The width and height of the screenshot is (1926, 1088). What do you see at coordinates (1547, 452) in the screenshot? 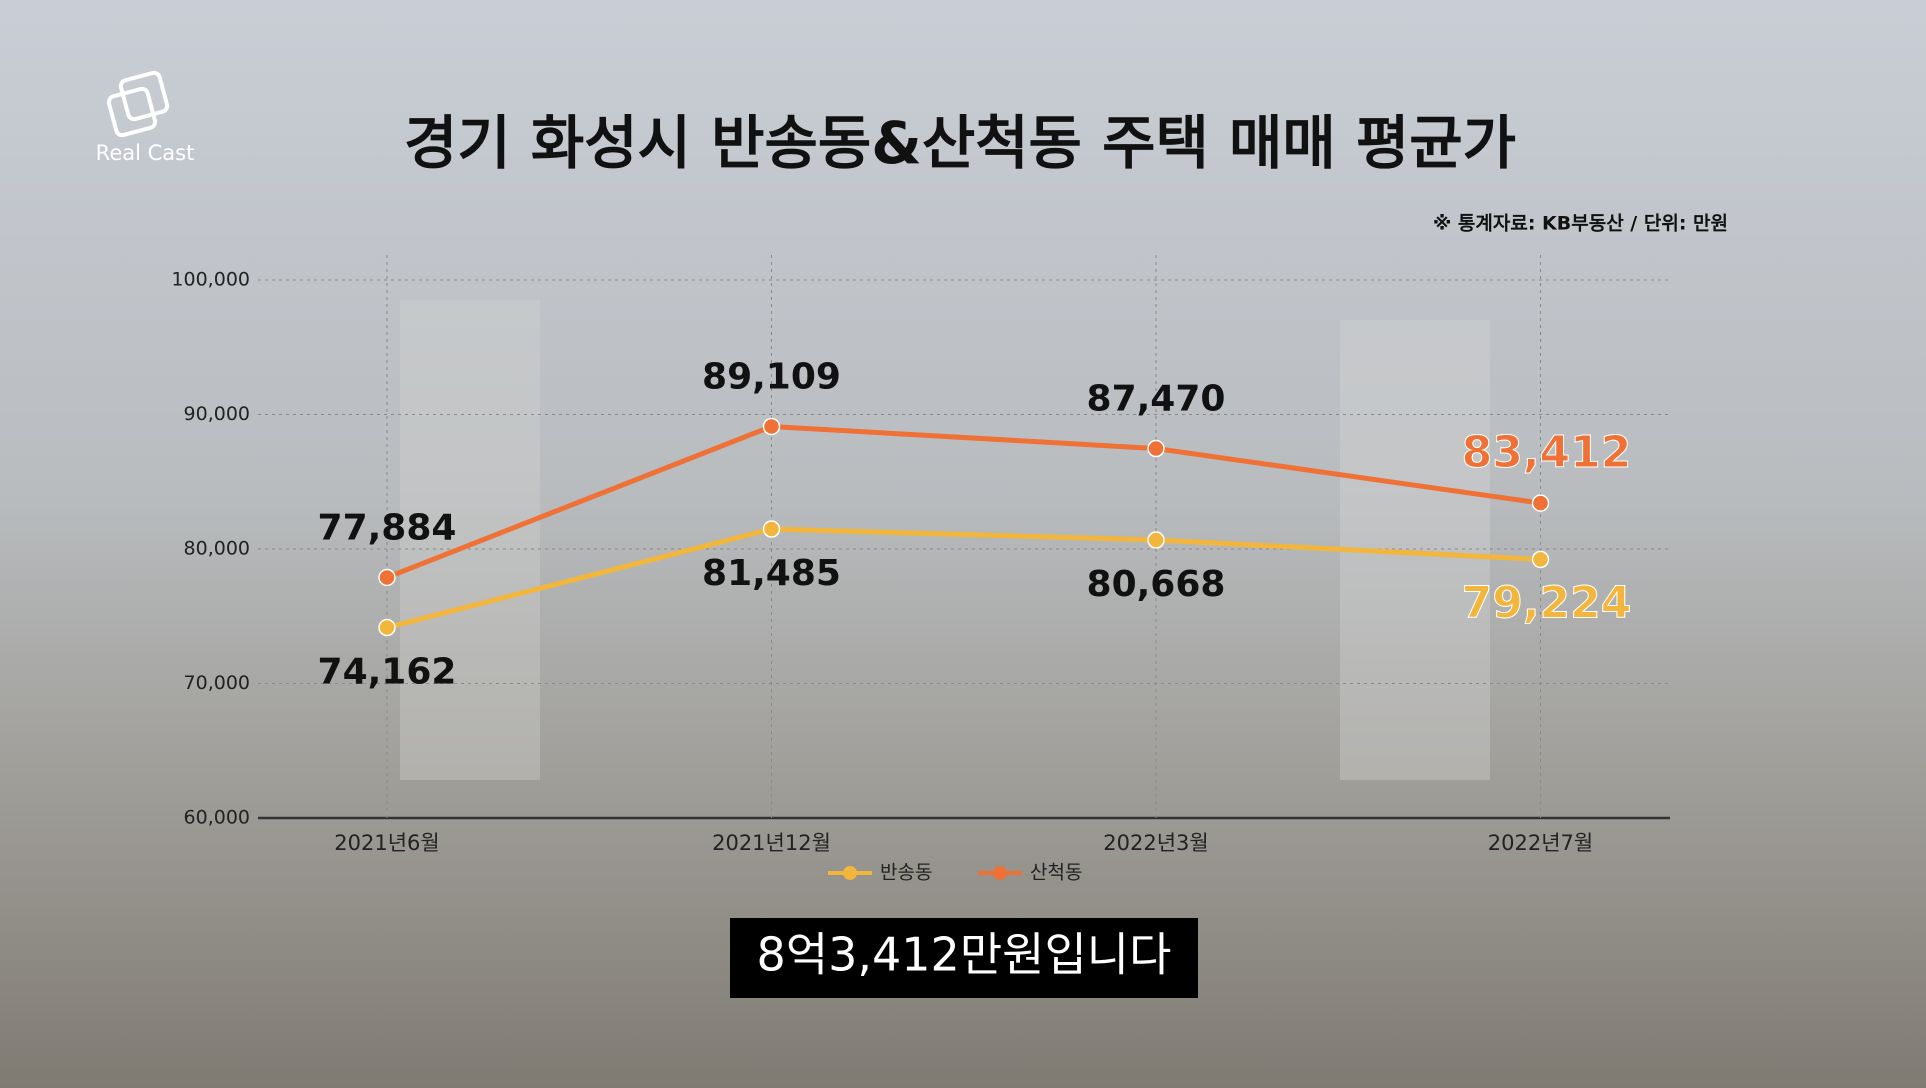
I see `data-label: 83,412` at bounding box center [1547, 452].